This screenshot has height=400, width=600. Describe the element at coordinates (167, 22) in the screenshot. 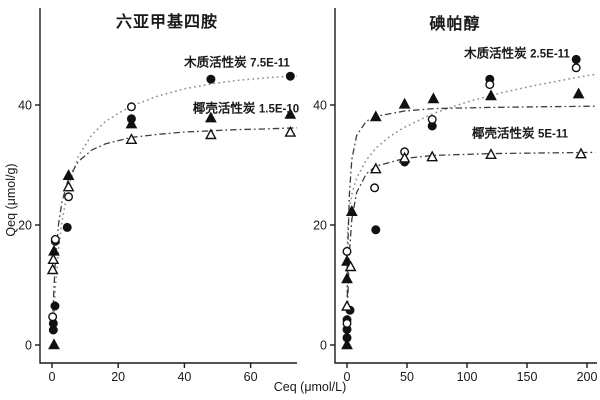

I see `panel-title-hexamethylenetetramine: 六亚甲基四胺` at that location.